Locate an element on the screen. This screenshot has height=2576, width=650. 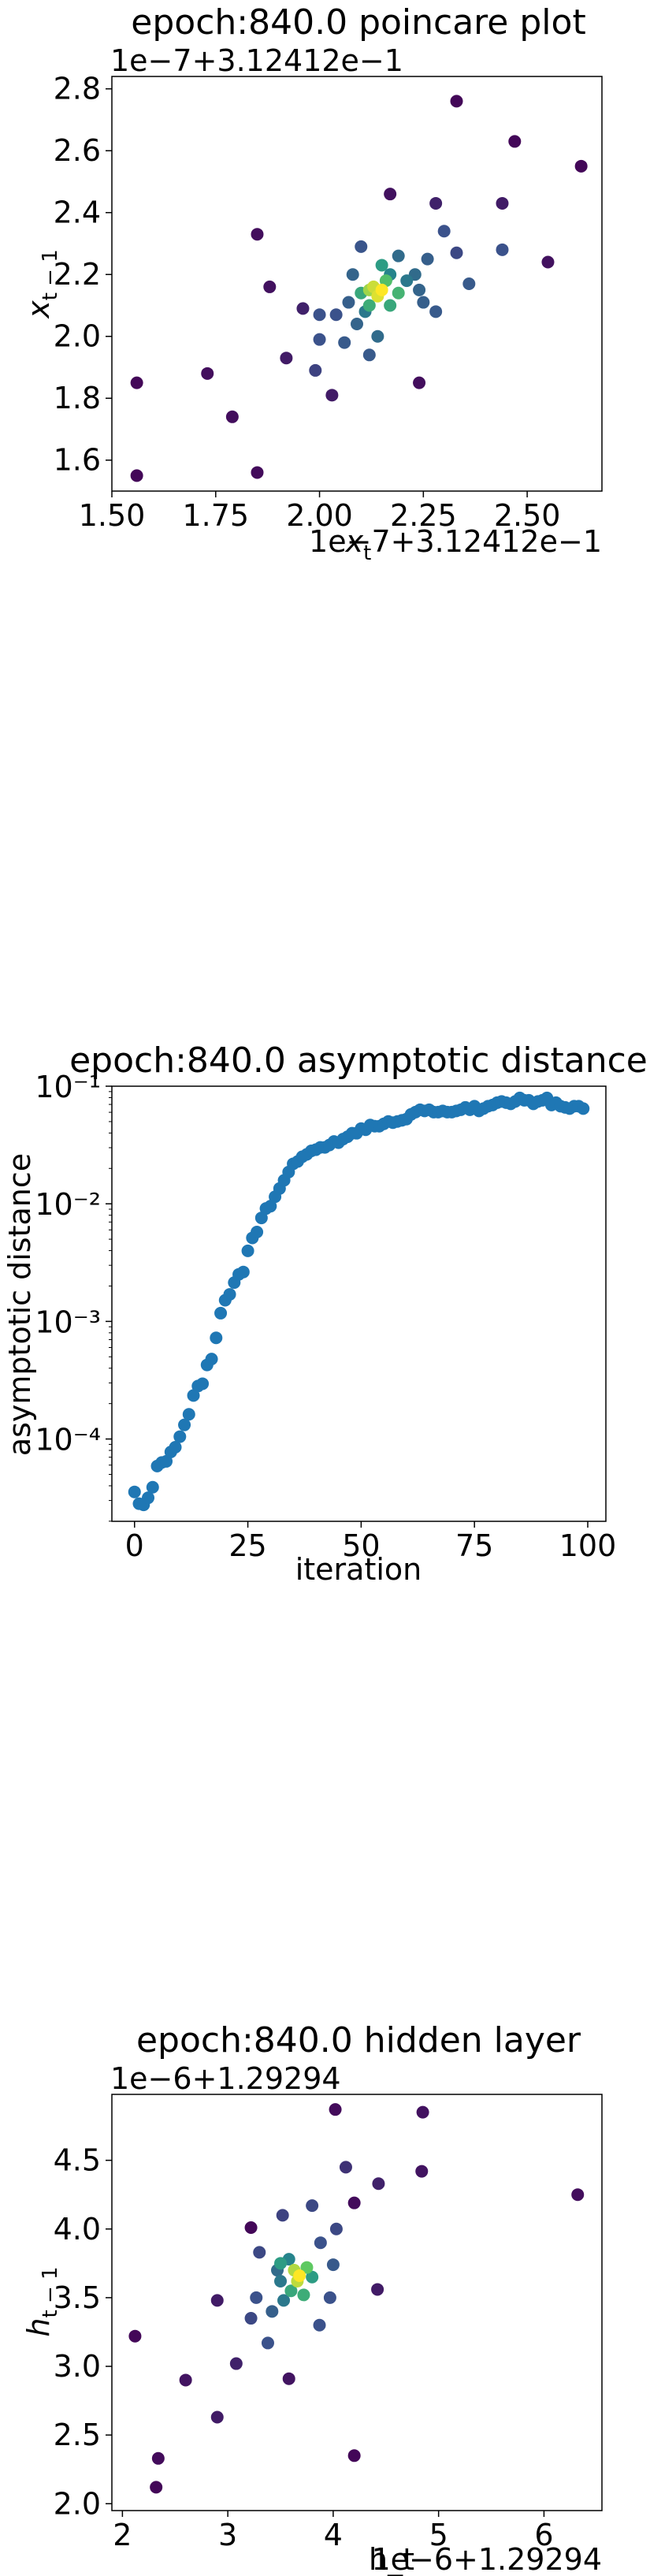
x-tick-label: 25 is located at coordinates (247, 1545).